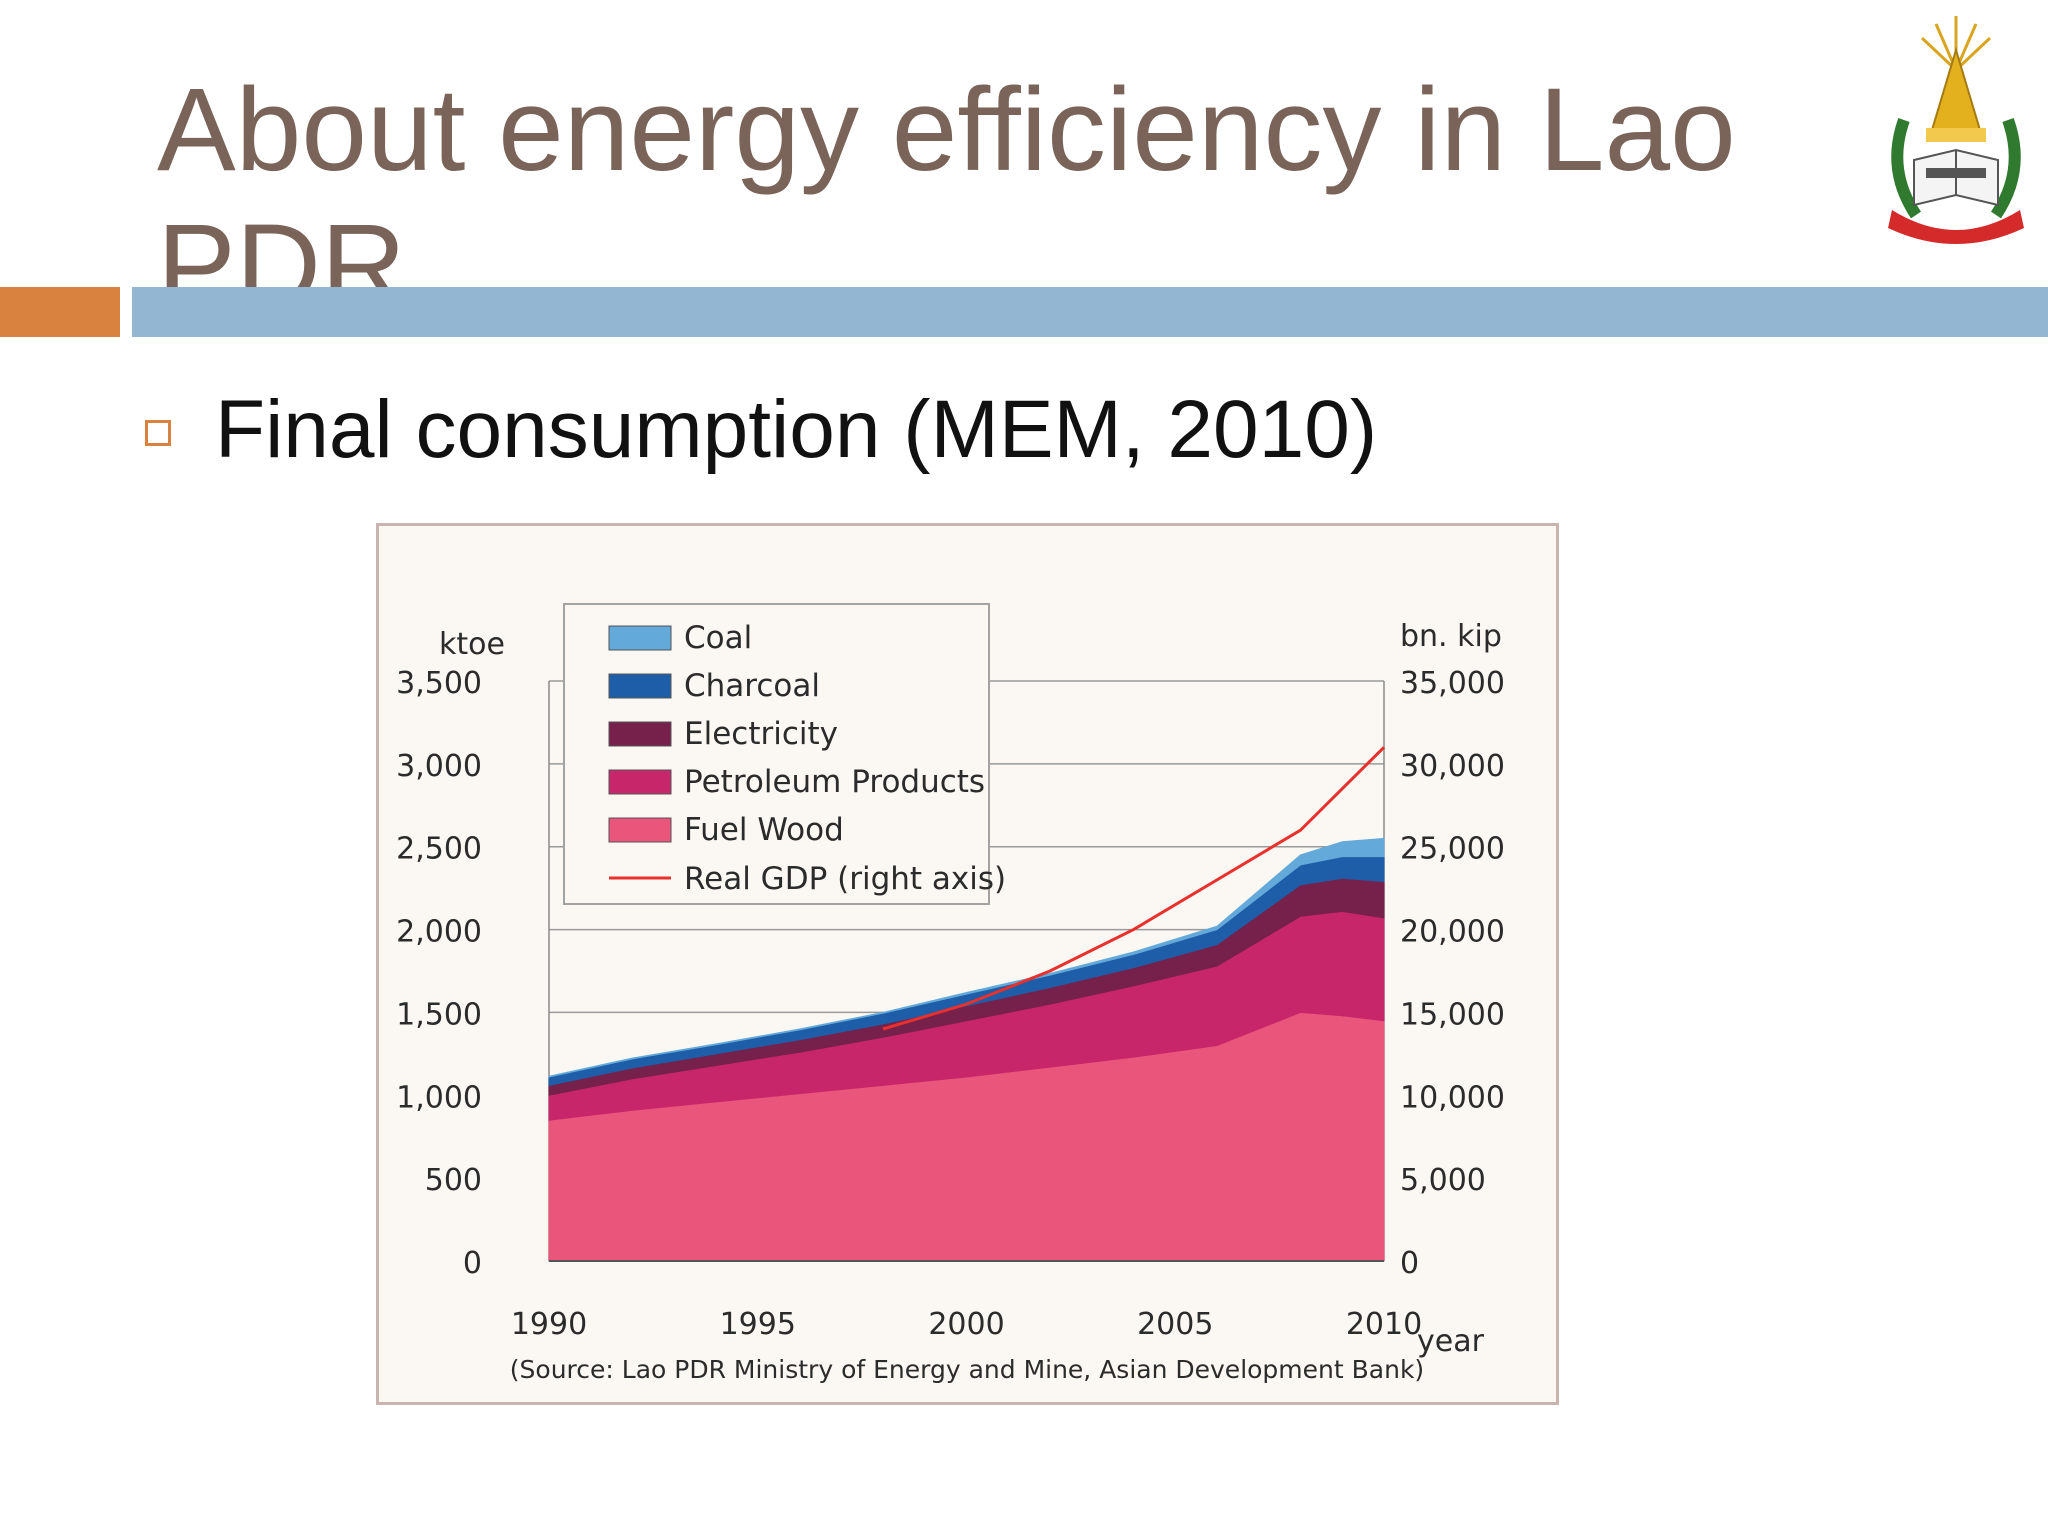 The width and height of the screenshot is (2048, 1536). Describe the element at coordinates (1175, 1324) in the screenshot. I see `x-tick-label: 2005` at that location.